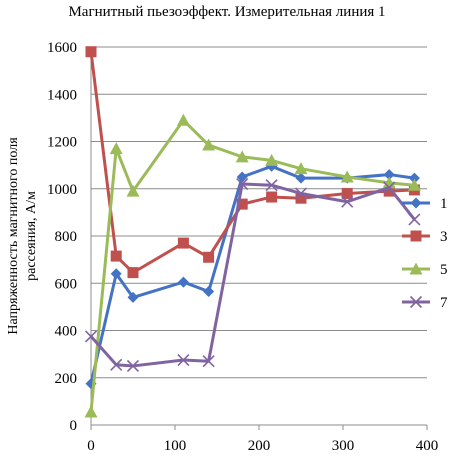 The width and height of the screenshot is (459, 457). I want to click on x-tick-300: 300, so click(343, 446).